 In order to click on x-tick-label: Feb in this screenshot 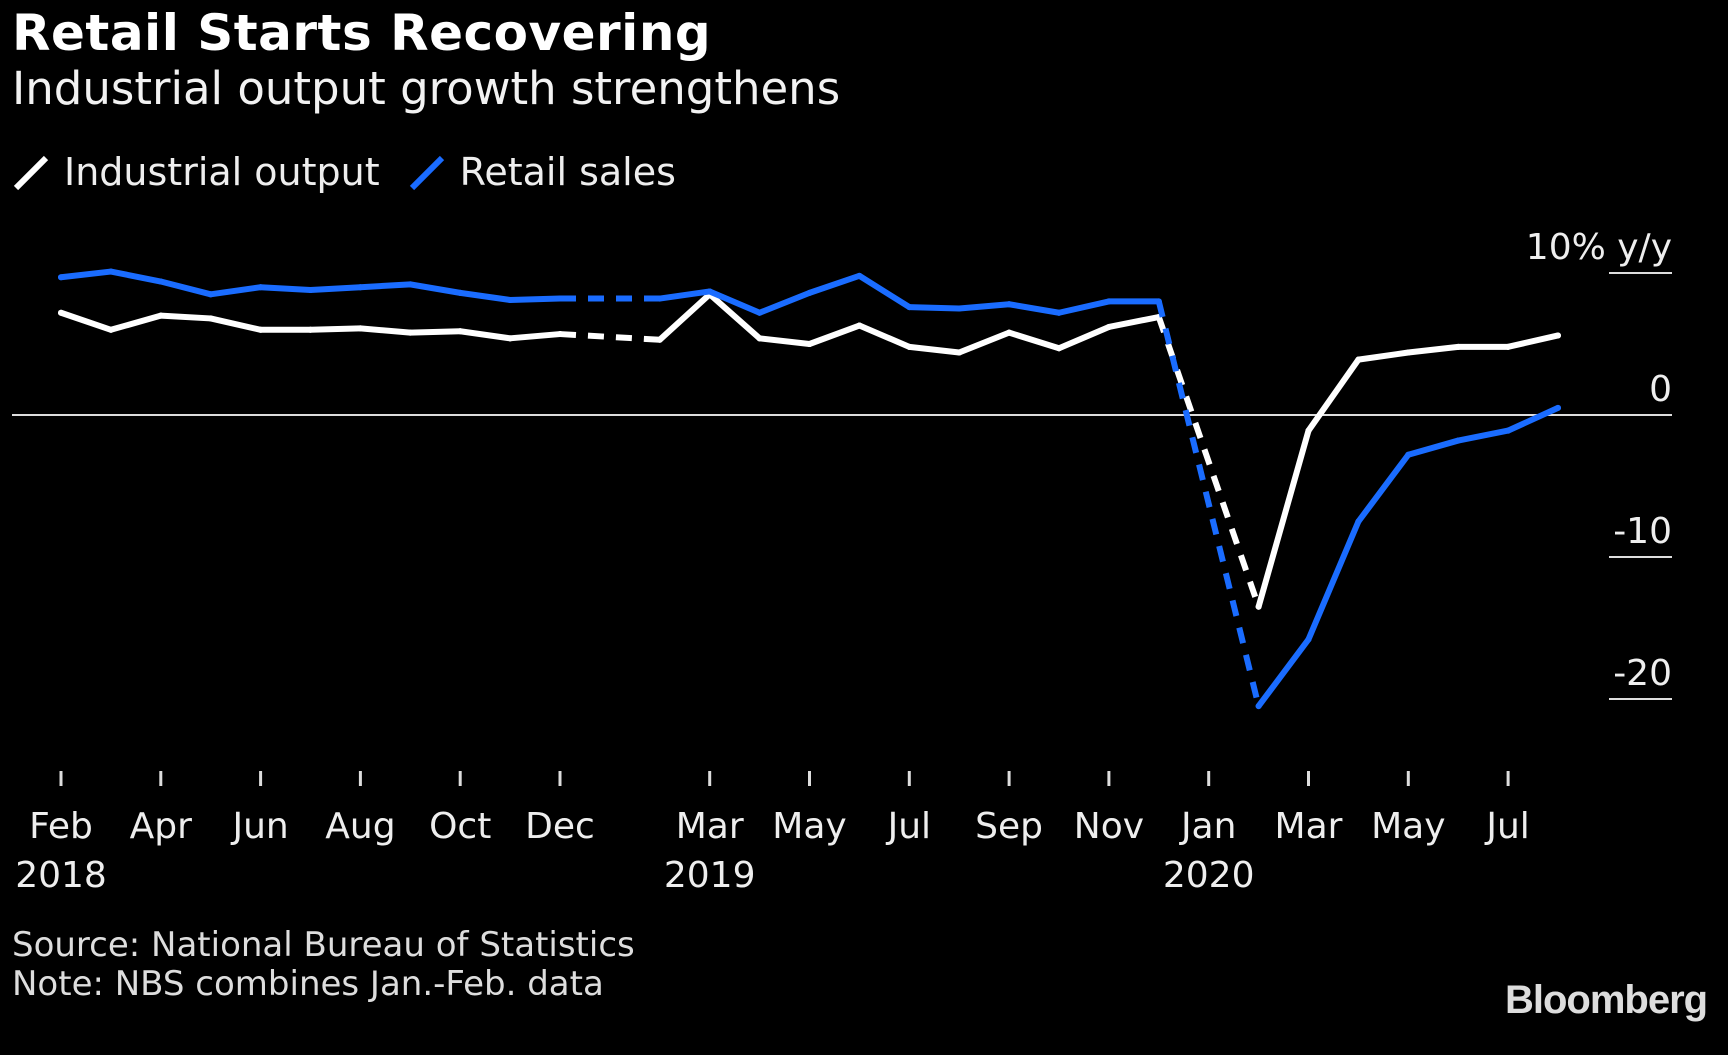, I will do `click(61, 826)`.